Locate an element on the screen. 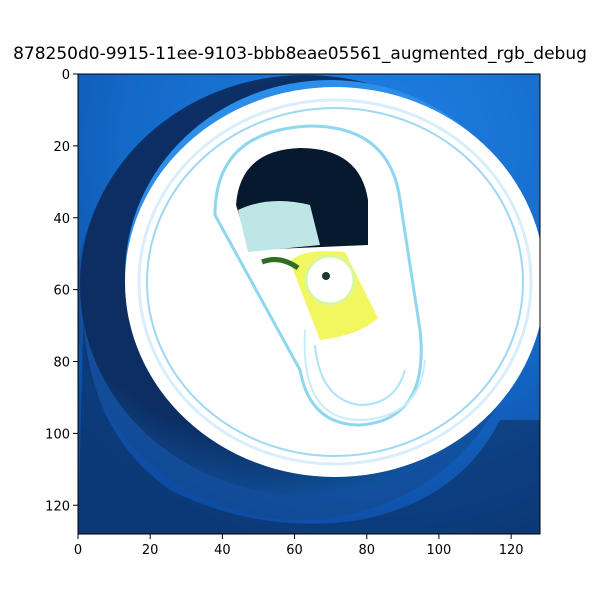 The height and width of the screenshot is (600, 600). x-axis: 0 20 40 60 80 100 120 is located at coordinates (299, 546).